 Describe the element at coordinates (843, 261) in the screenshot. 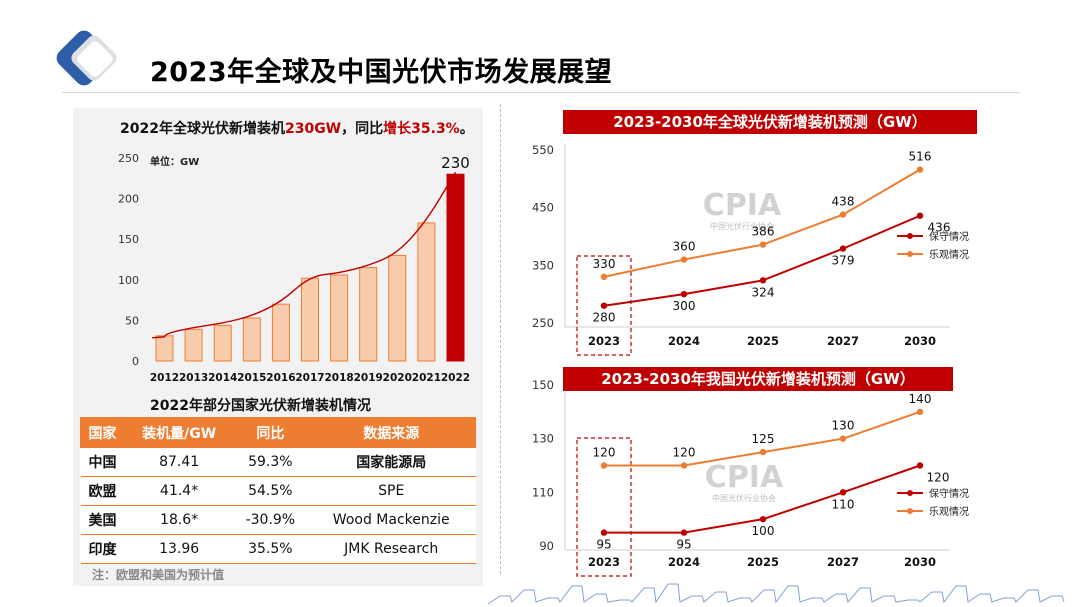

I see `series-data-label: 379` at that location.